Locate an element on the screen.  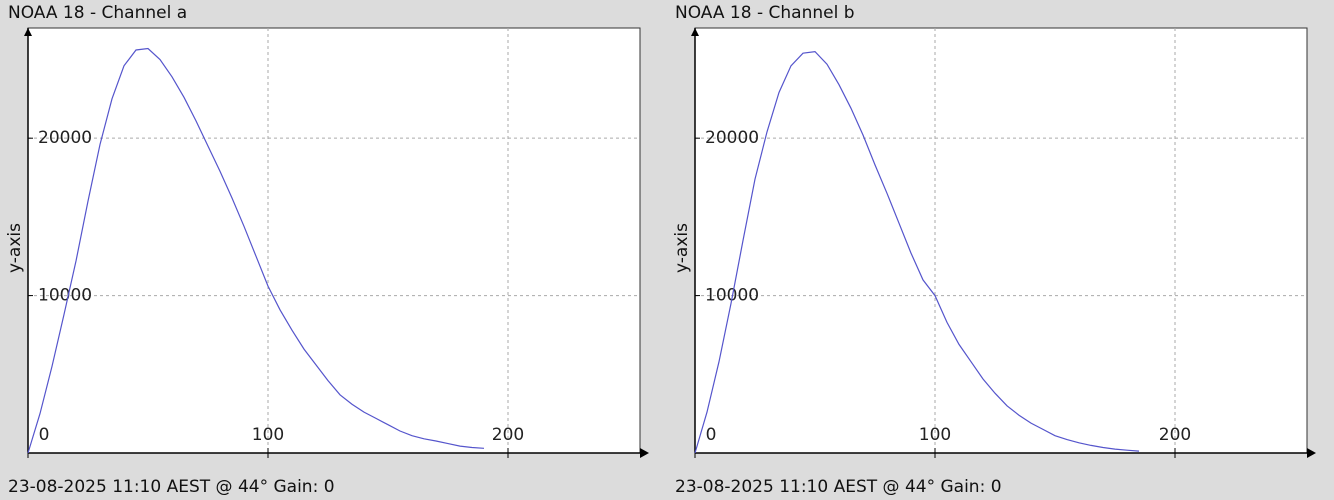
y-tick-label: 10000 is located at coordinates (65, 296).